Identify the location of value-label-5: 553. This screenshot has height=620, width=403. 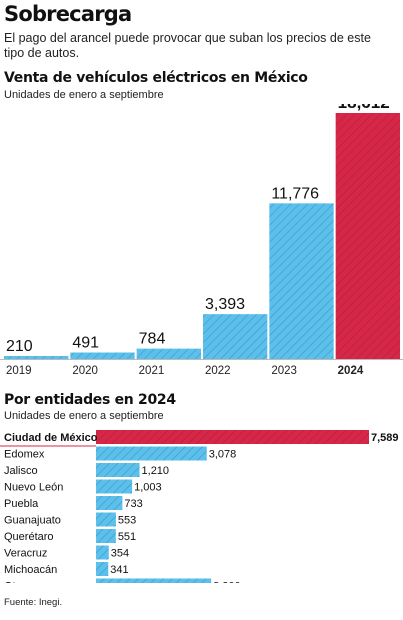
(127, 521).